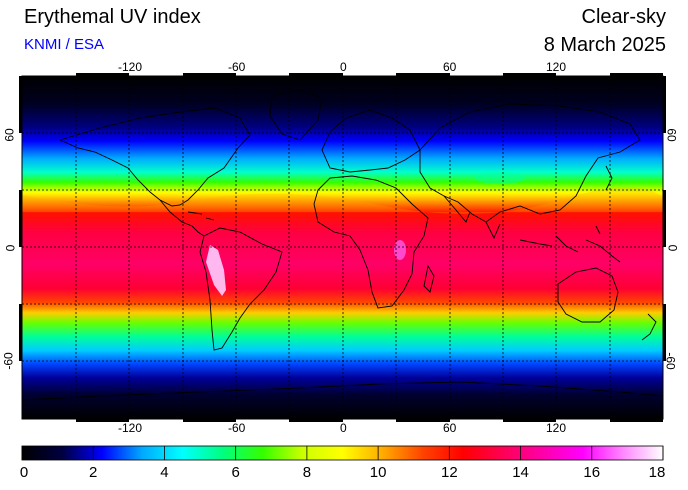 Image resolution: width=688 pixels, height=490 pixels. What do you see at coordinates (93, 472) in the screenshot?
I see `colorbar-tick-label: 2` at bounding box center [93, 472].